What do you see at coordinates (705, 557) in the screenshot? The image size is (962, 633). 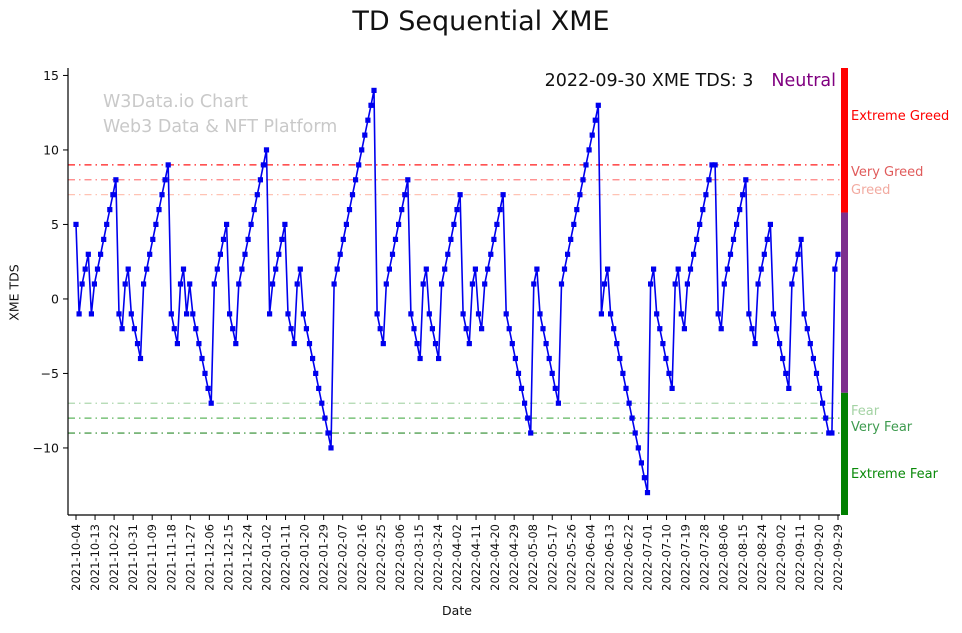 I see `x-tick-label: 2022-07-28` at bounding box center [705, 557].